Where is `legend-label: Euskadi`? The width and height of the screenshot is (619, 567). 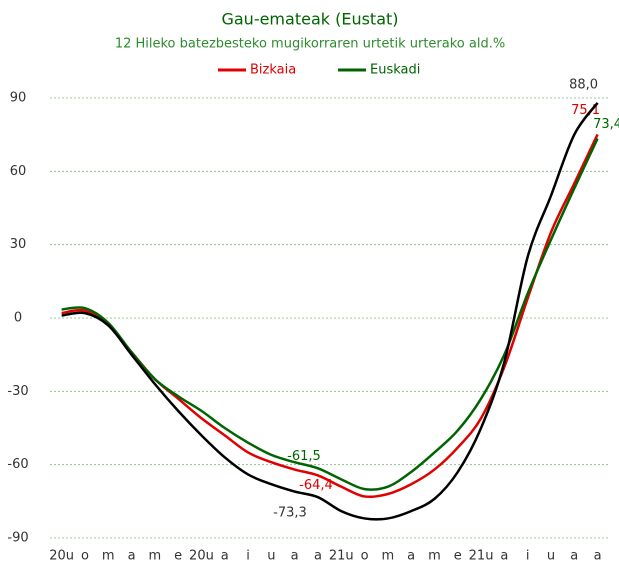
legend-label: Euskadi is located at coordinates (395, 70).